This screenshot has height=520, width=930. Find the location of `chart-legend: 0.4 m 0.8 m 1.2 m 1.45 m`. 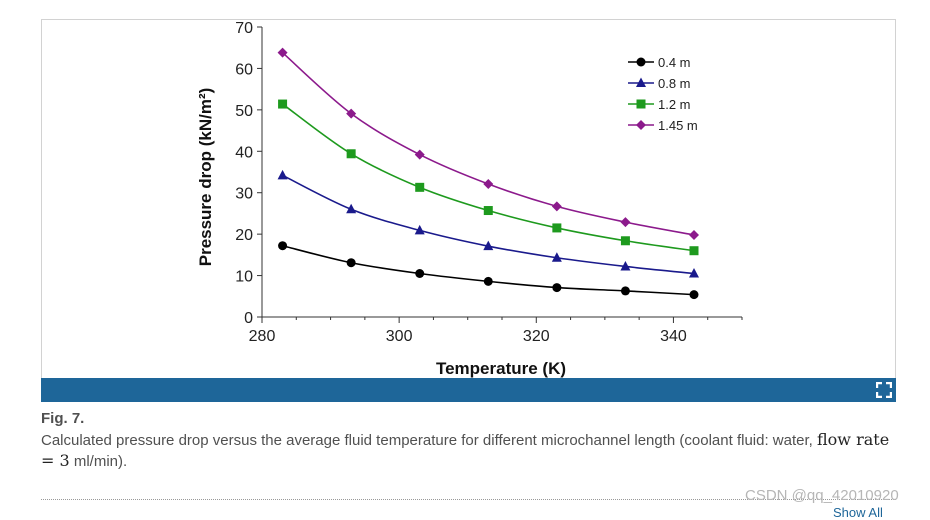

chart-legend: 0.4 m 0.8 m 1.2 m 1.45 m is located at coordinates (663, 94).